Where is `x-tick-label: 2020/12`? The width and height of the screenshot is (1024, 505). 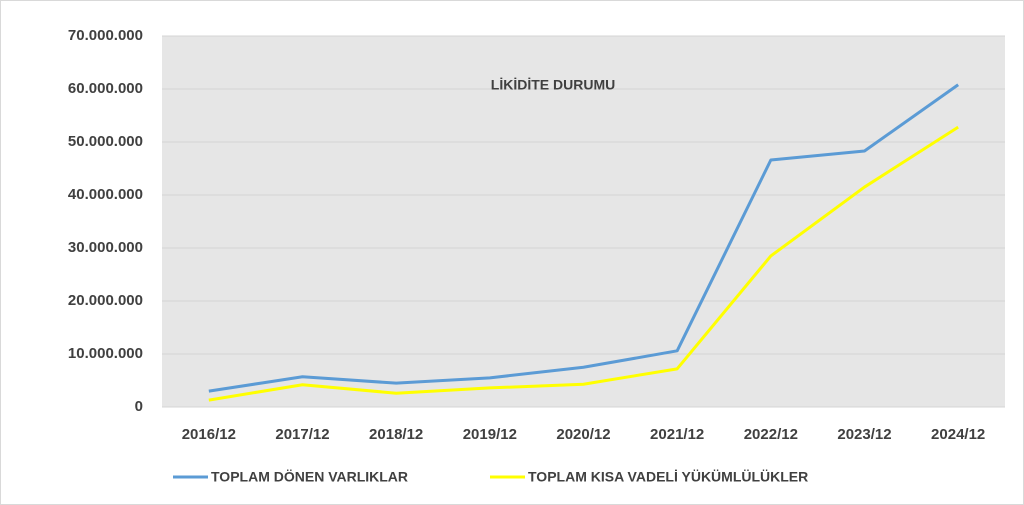 x-tick-label: 2020/12 is located at coordinates (583, 434).